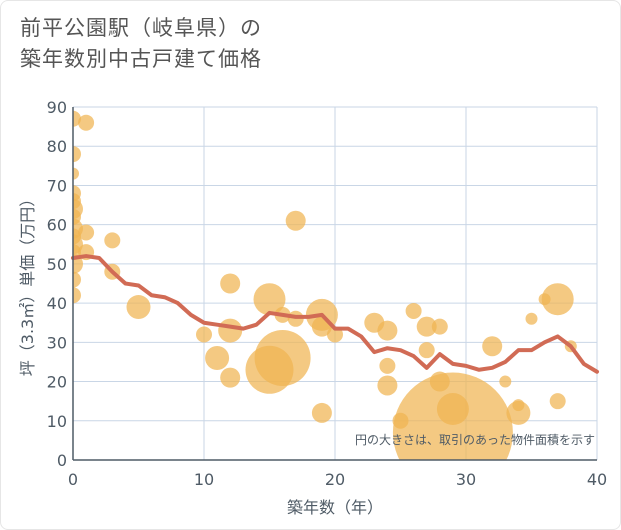  Describe the element at coordinates (57, 146) in the screenshot. I see `y-tick-label: 80` at that location.